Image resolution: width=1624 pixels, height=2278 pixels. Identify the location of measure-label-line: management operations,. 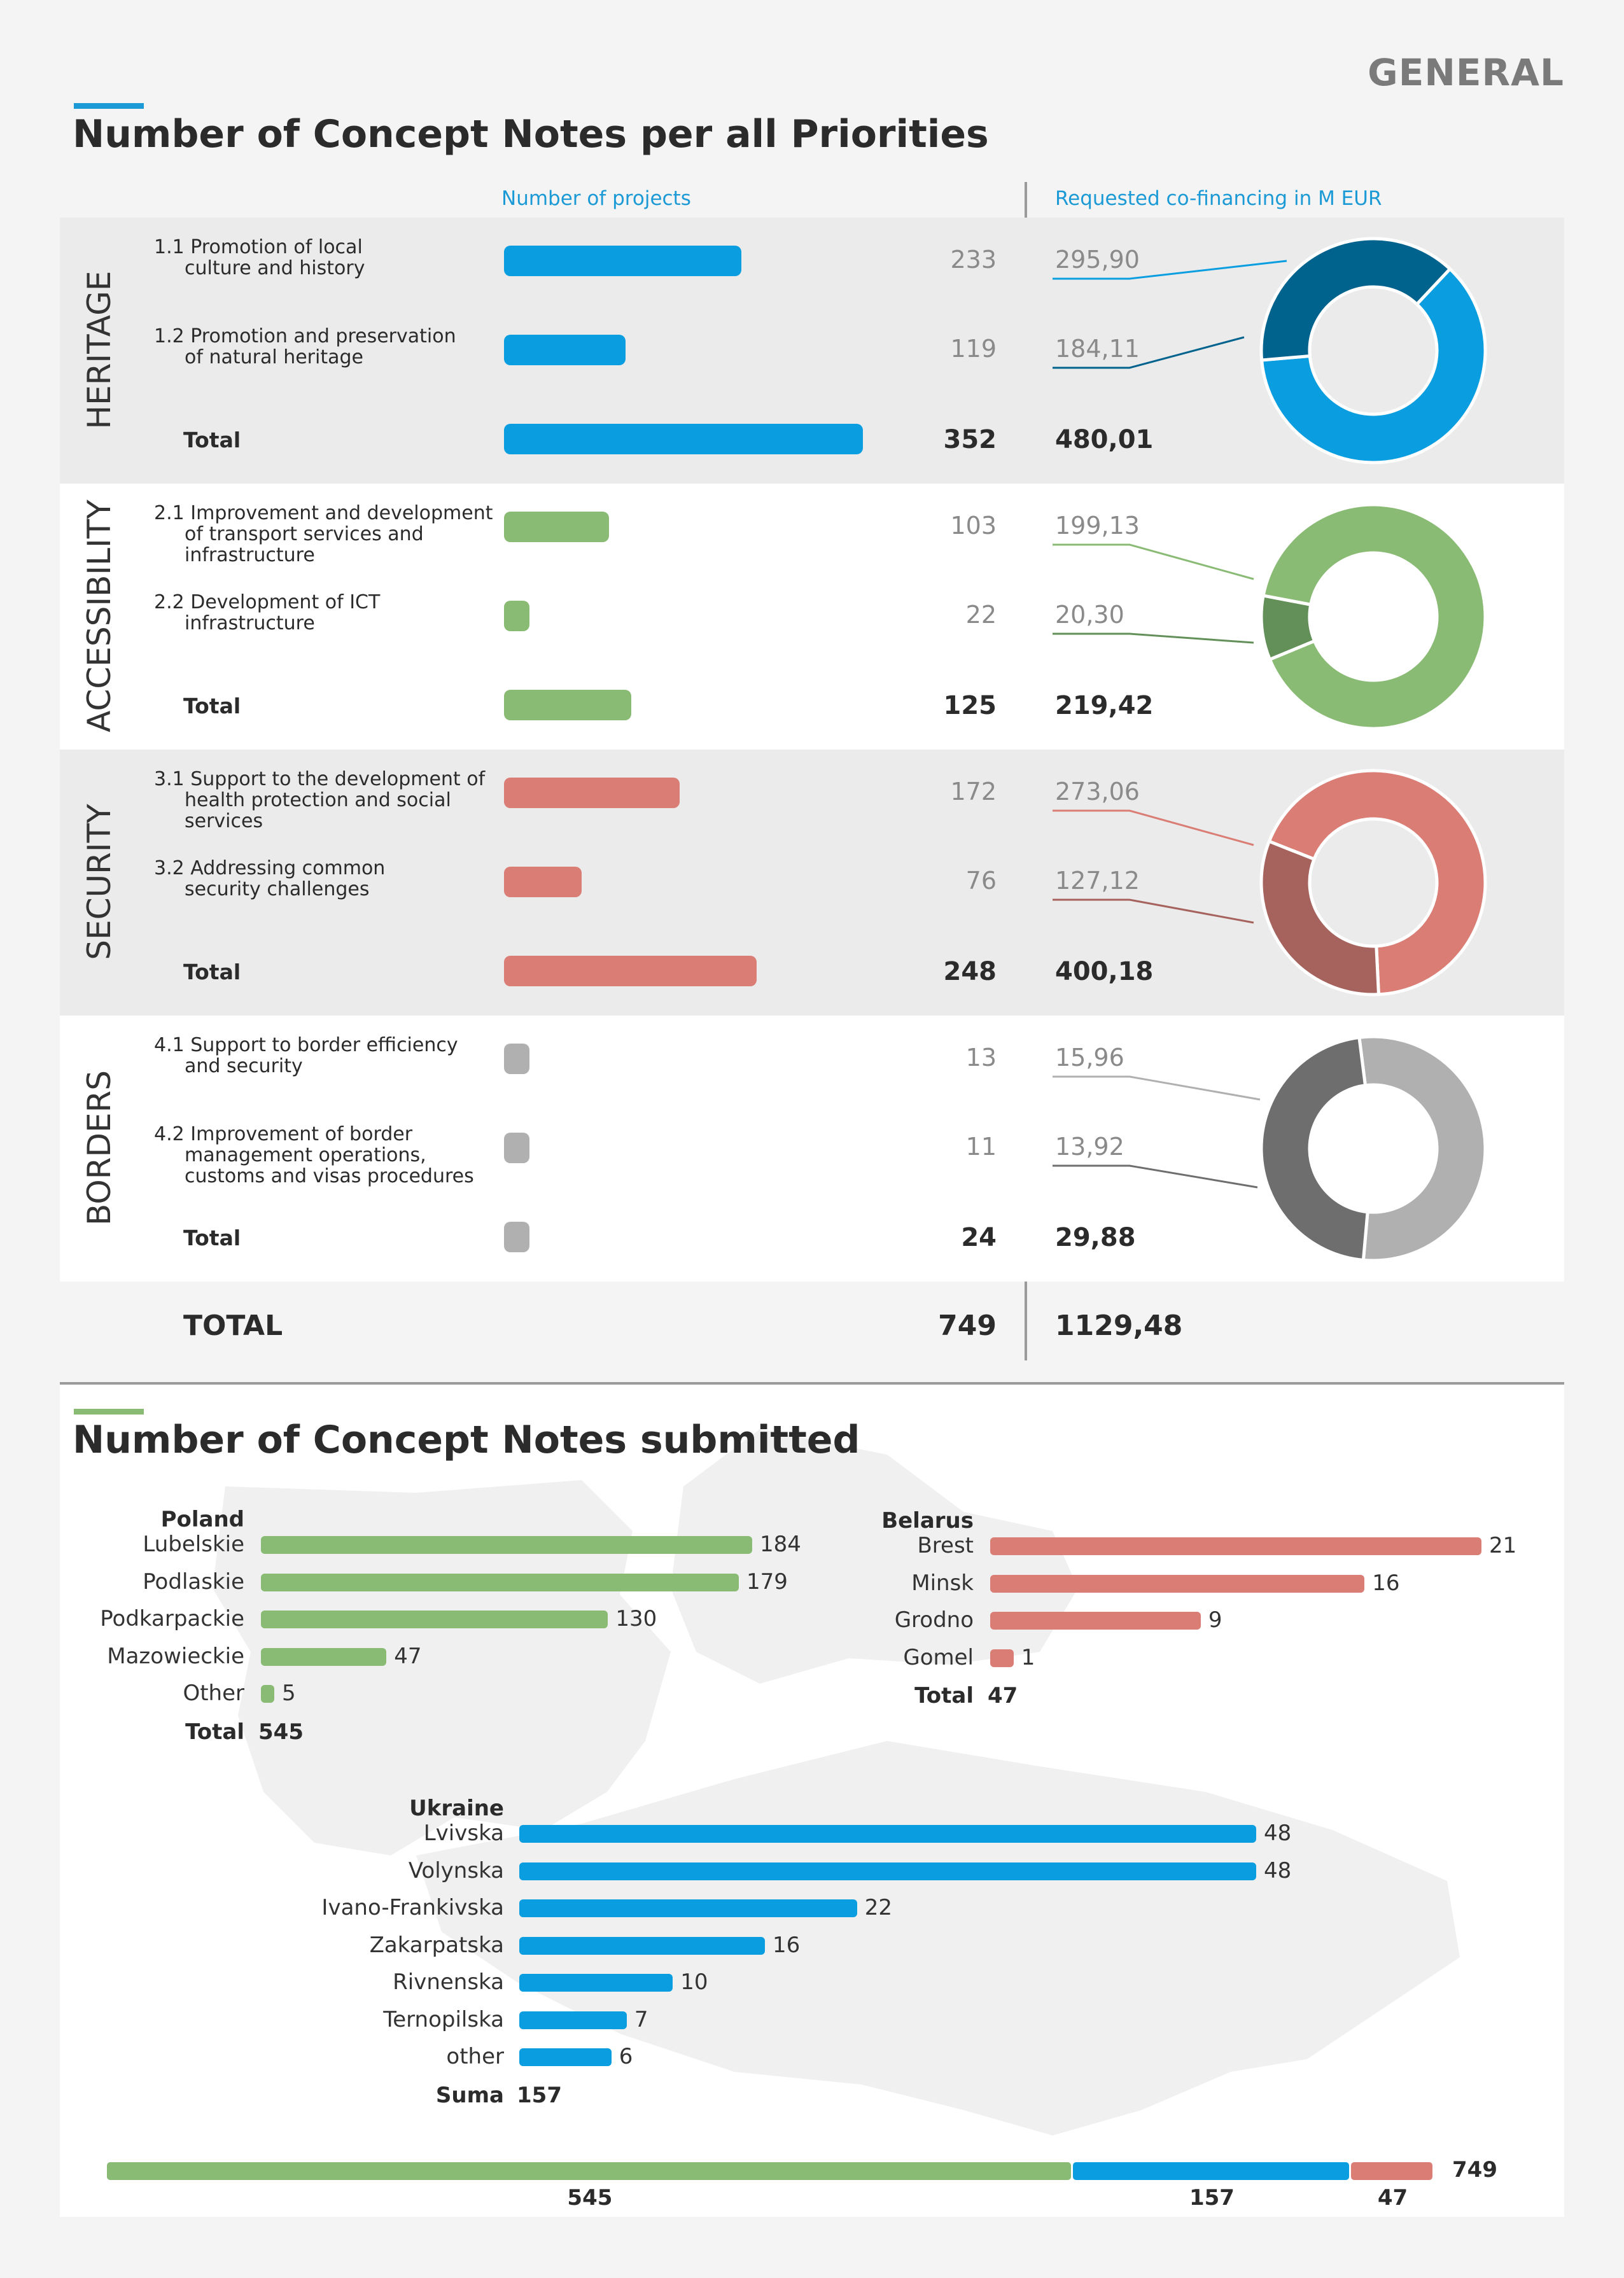
(305, 1155).